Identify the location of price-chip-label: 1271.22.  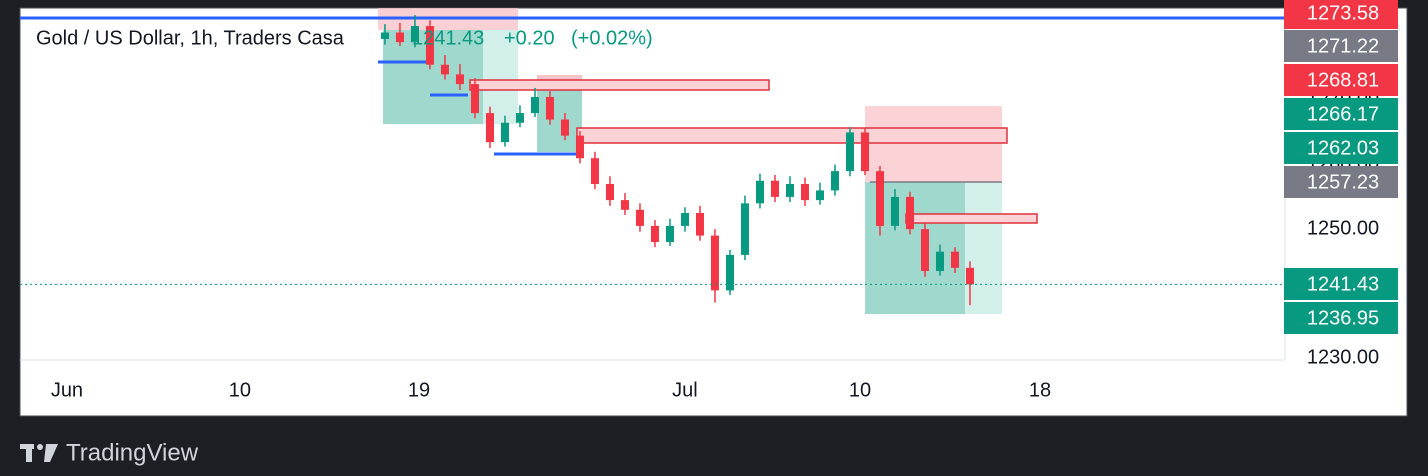
(1343, 46).